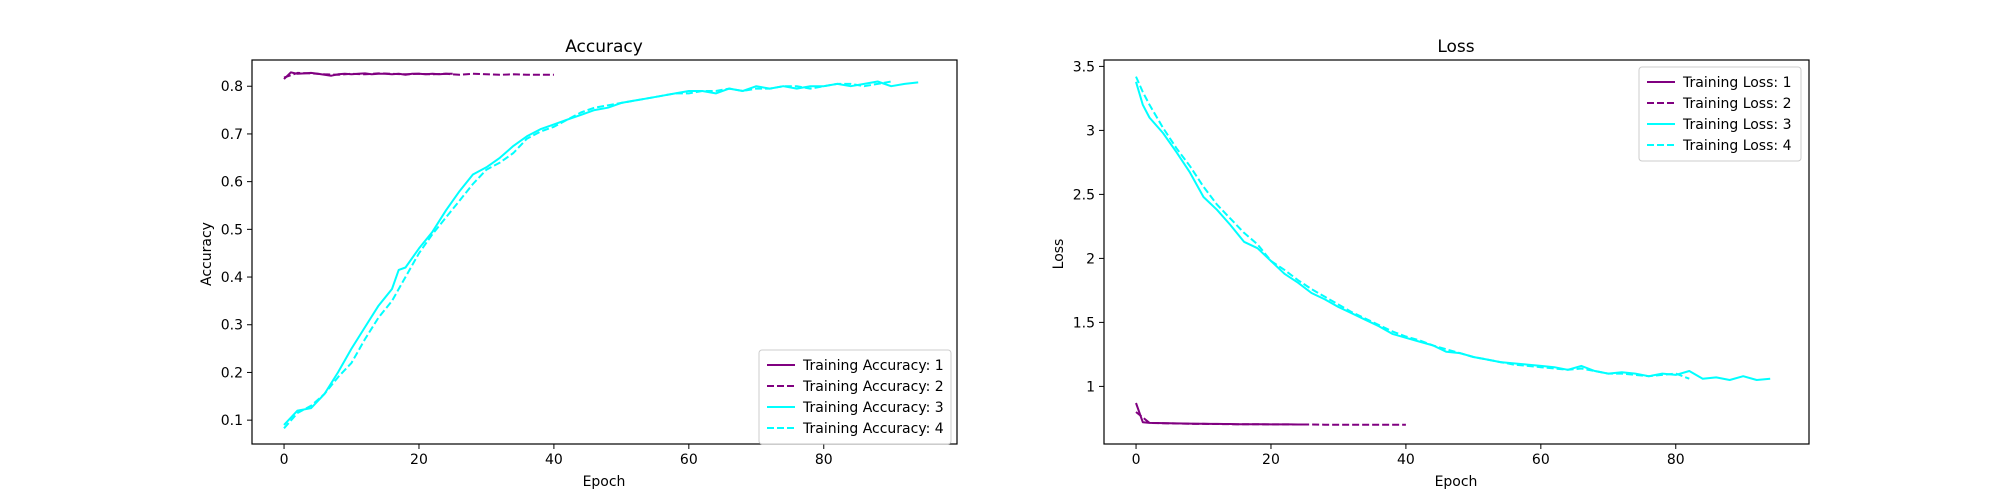 The width and height of the screenshot is (2003, 500). I want to click on y-tick-label: 1, so click(1090, 387).